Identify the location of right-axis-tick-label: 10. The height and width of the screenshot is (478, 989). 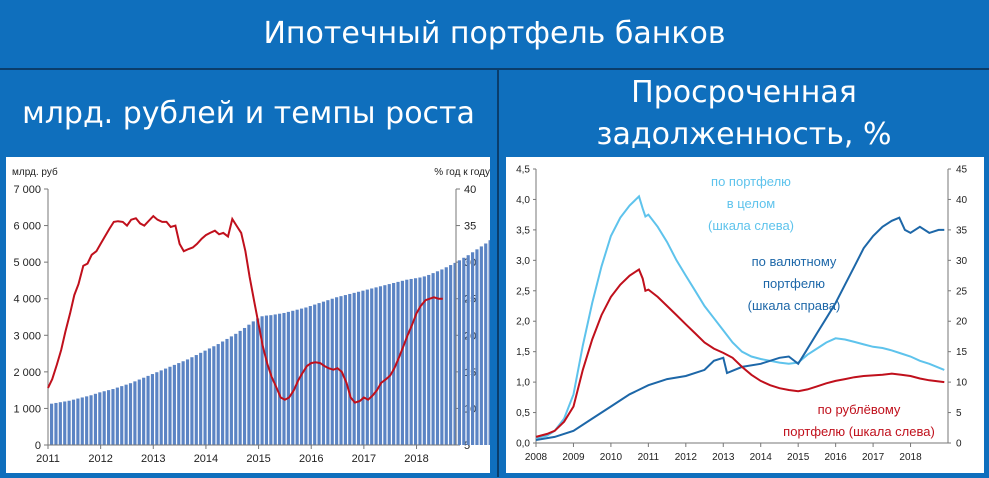
(470, 409).